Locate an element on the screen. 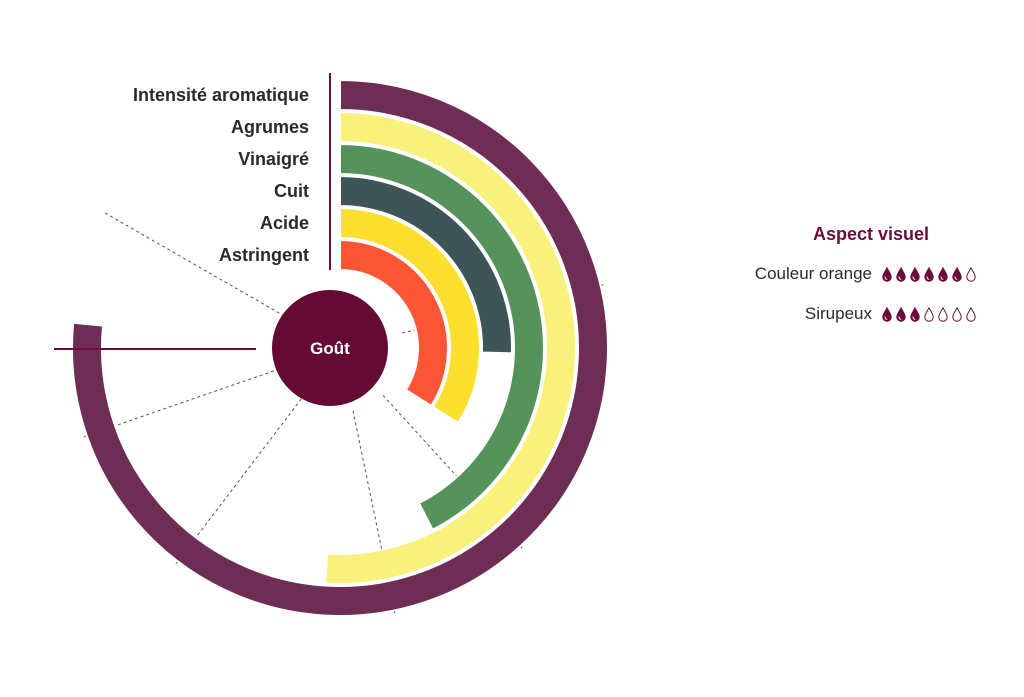 This screenshot has height=697, width=1024. aspect-row-couleur: Couleur orange is located at coordinates (865, 274).